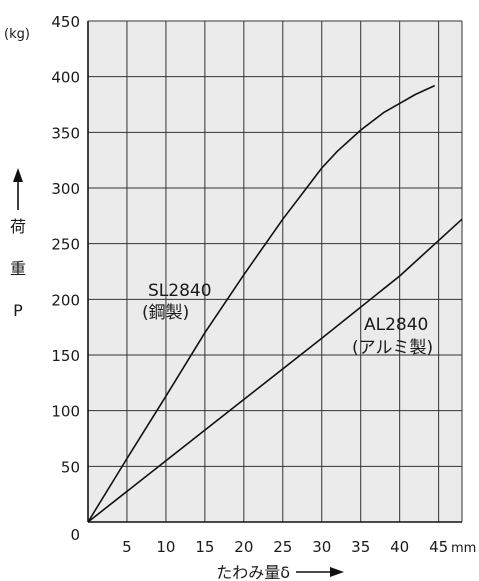  Describe the element at coordinates (18, 310) in the screenshot. I see `y-axis-label-3: P` at that location.